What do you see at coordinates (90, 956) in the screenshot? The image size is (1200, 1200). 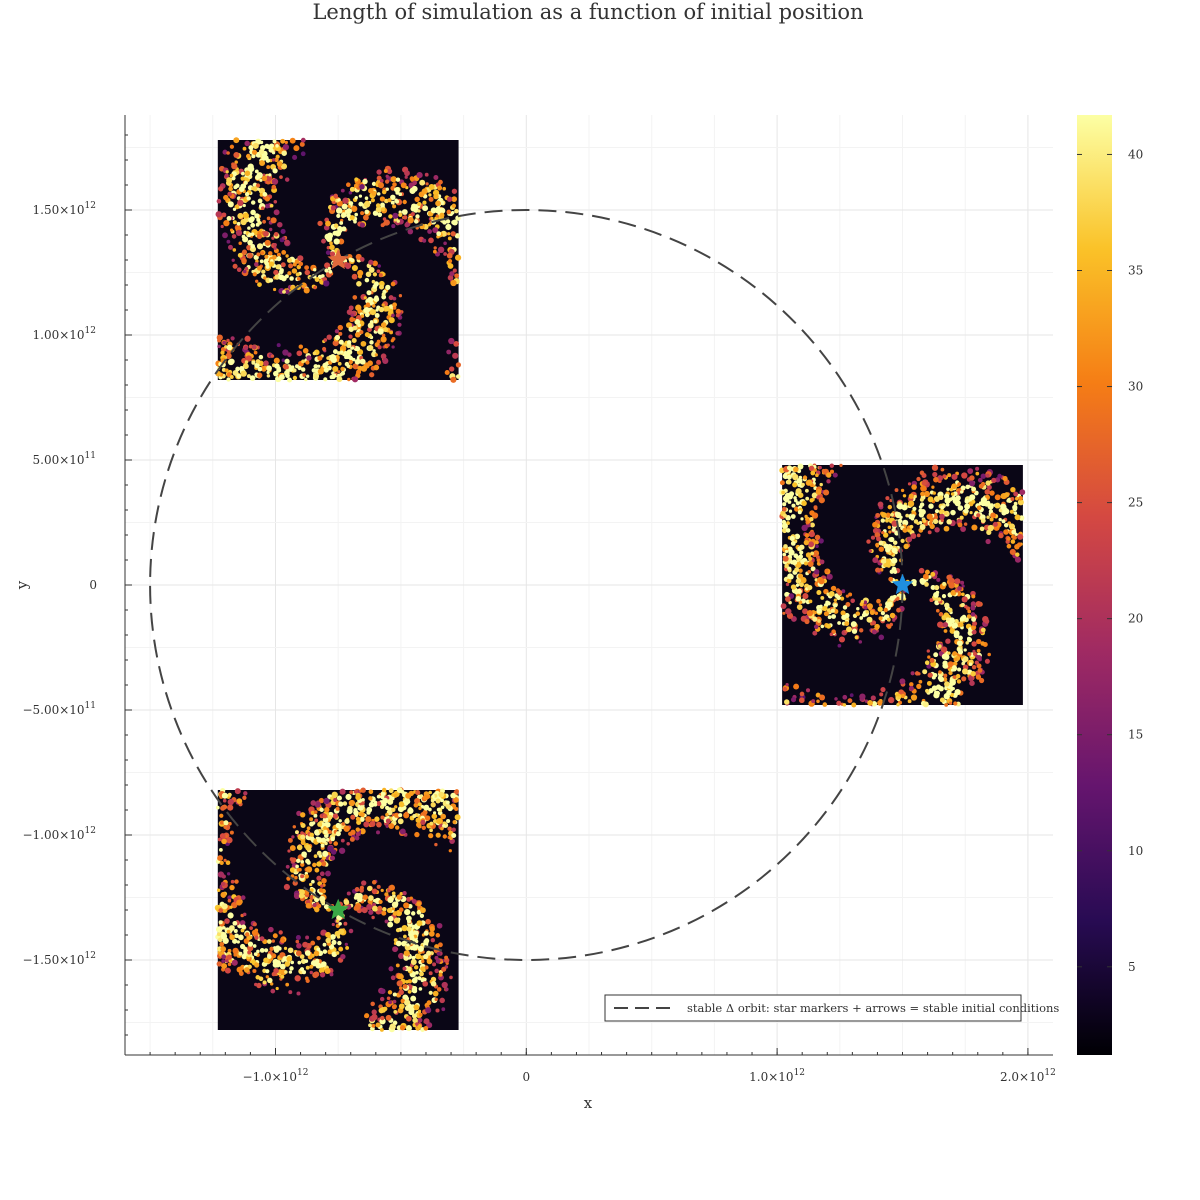 I see `y-tick-exponent: 12` at bounding box center [90, 956].